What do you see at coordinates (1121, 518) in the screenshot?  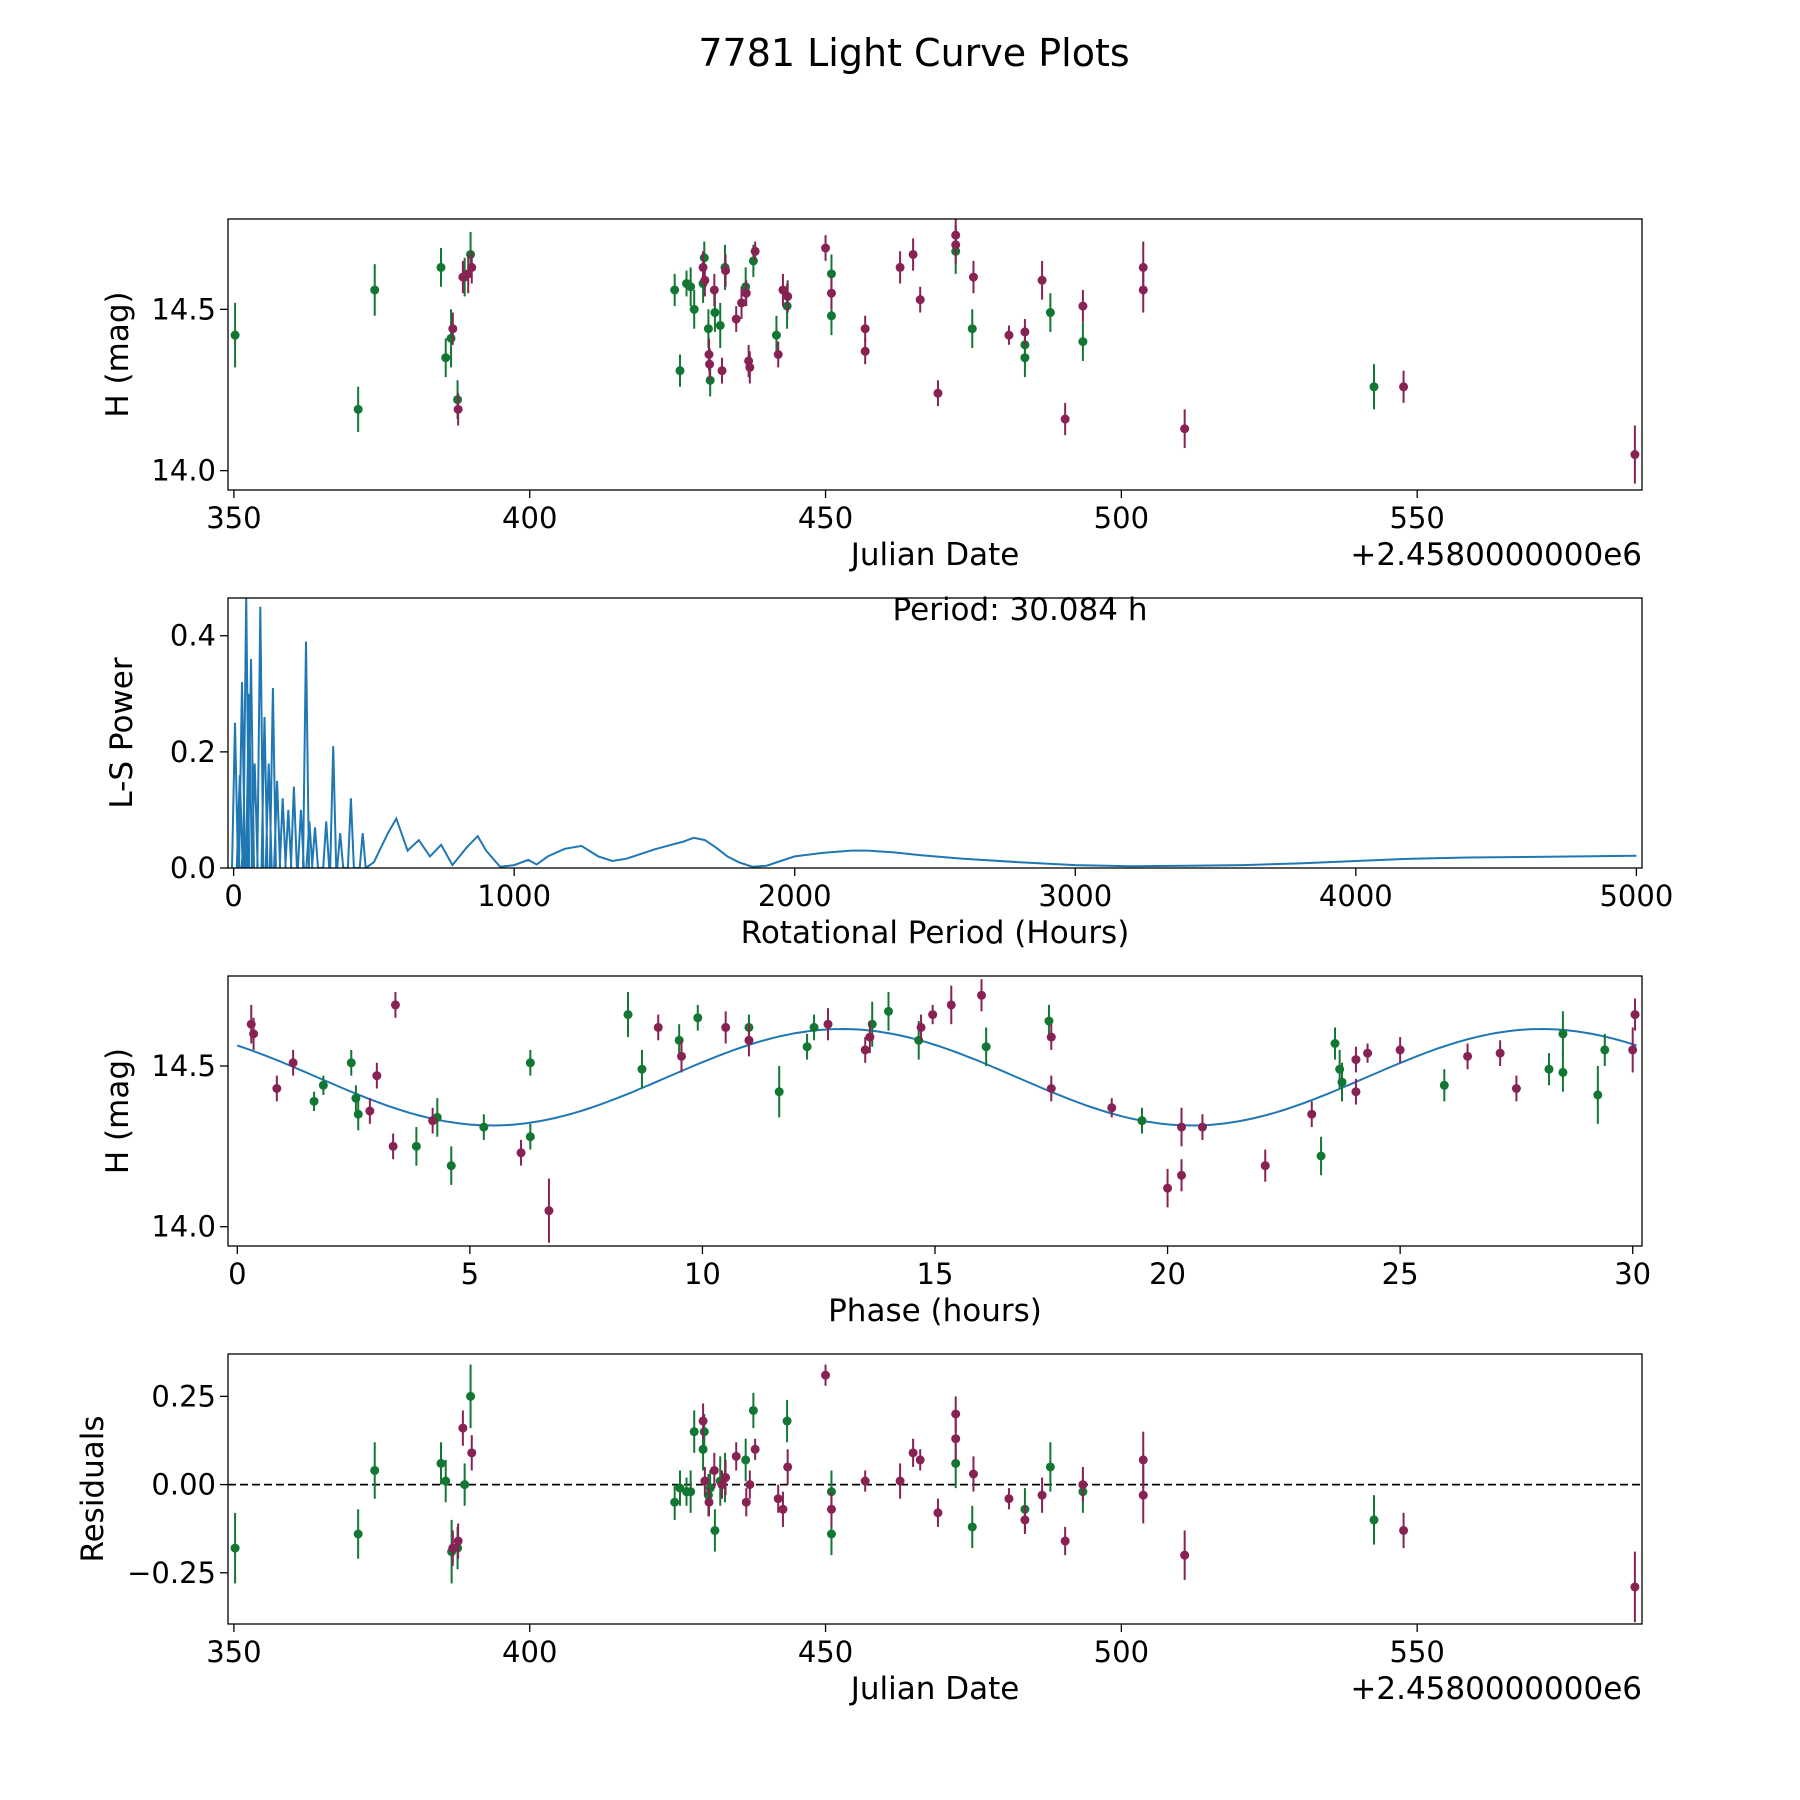 I see `x-tick-label: 500` at bounding box center [1121, 518].